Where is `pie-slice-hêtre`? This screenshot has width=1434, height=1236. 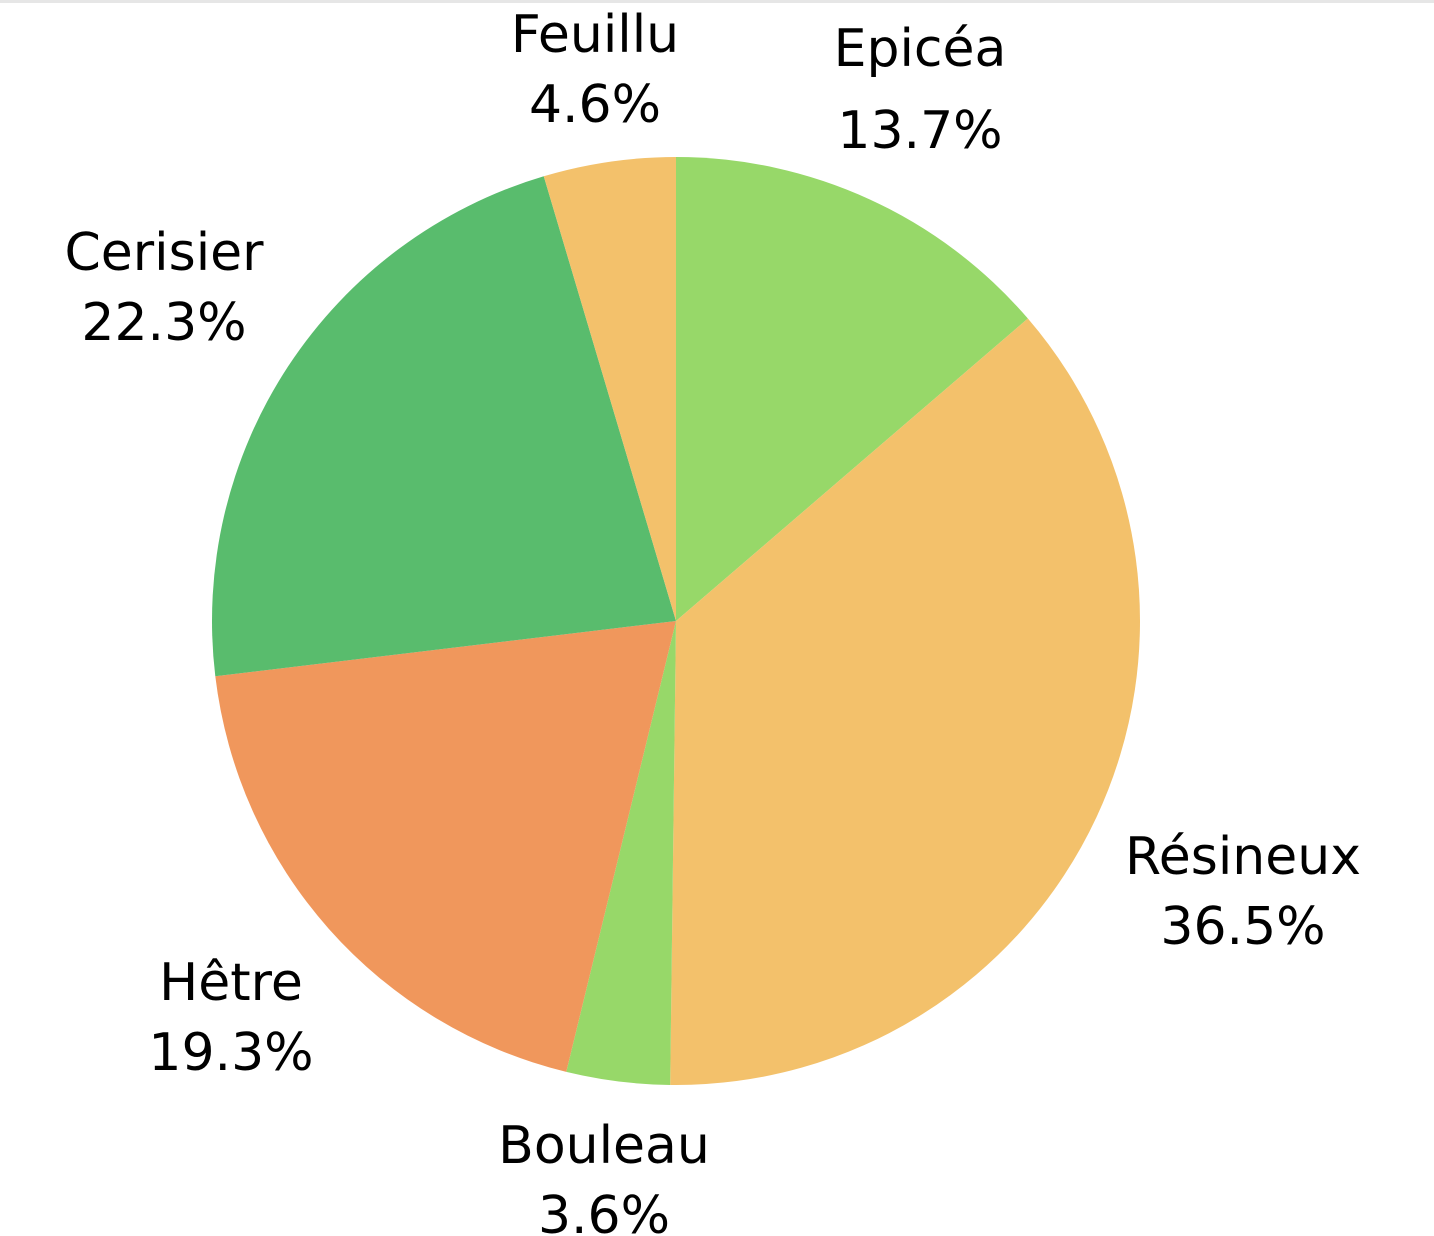
pie-slice-hêtre is located at coordinates (446, 846).